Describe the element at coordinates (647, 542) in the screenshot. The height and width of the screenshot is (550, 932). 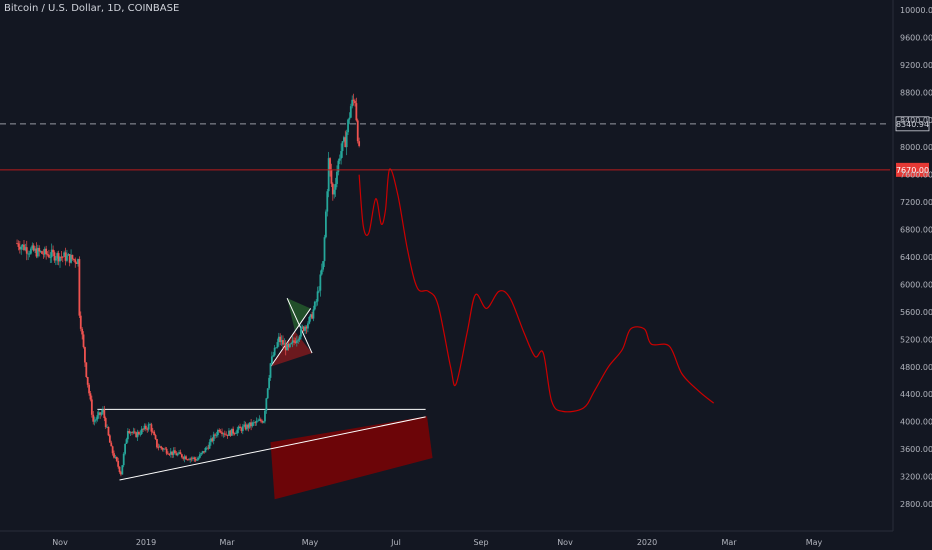
I see `x-tick-label: 2020` at that location.